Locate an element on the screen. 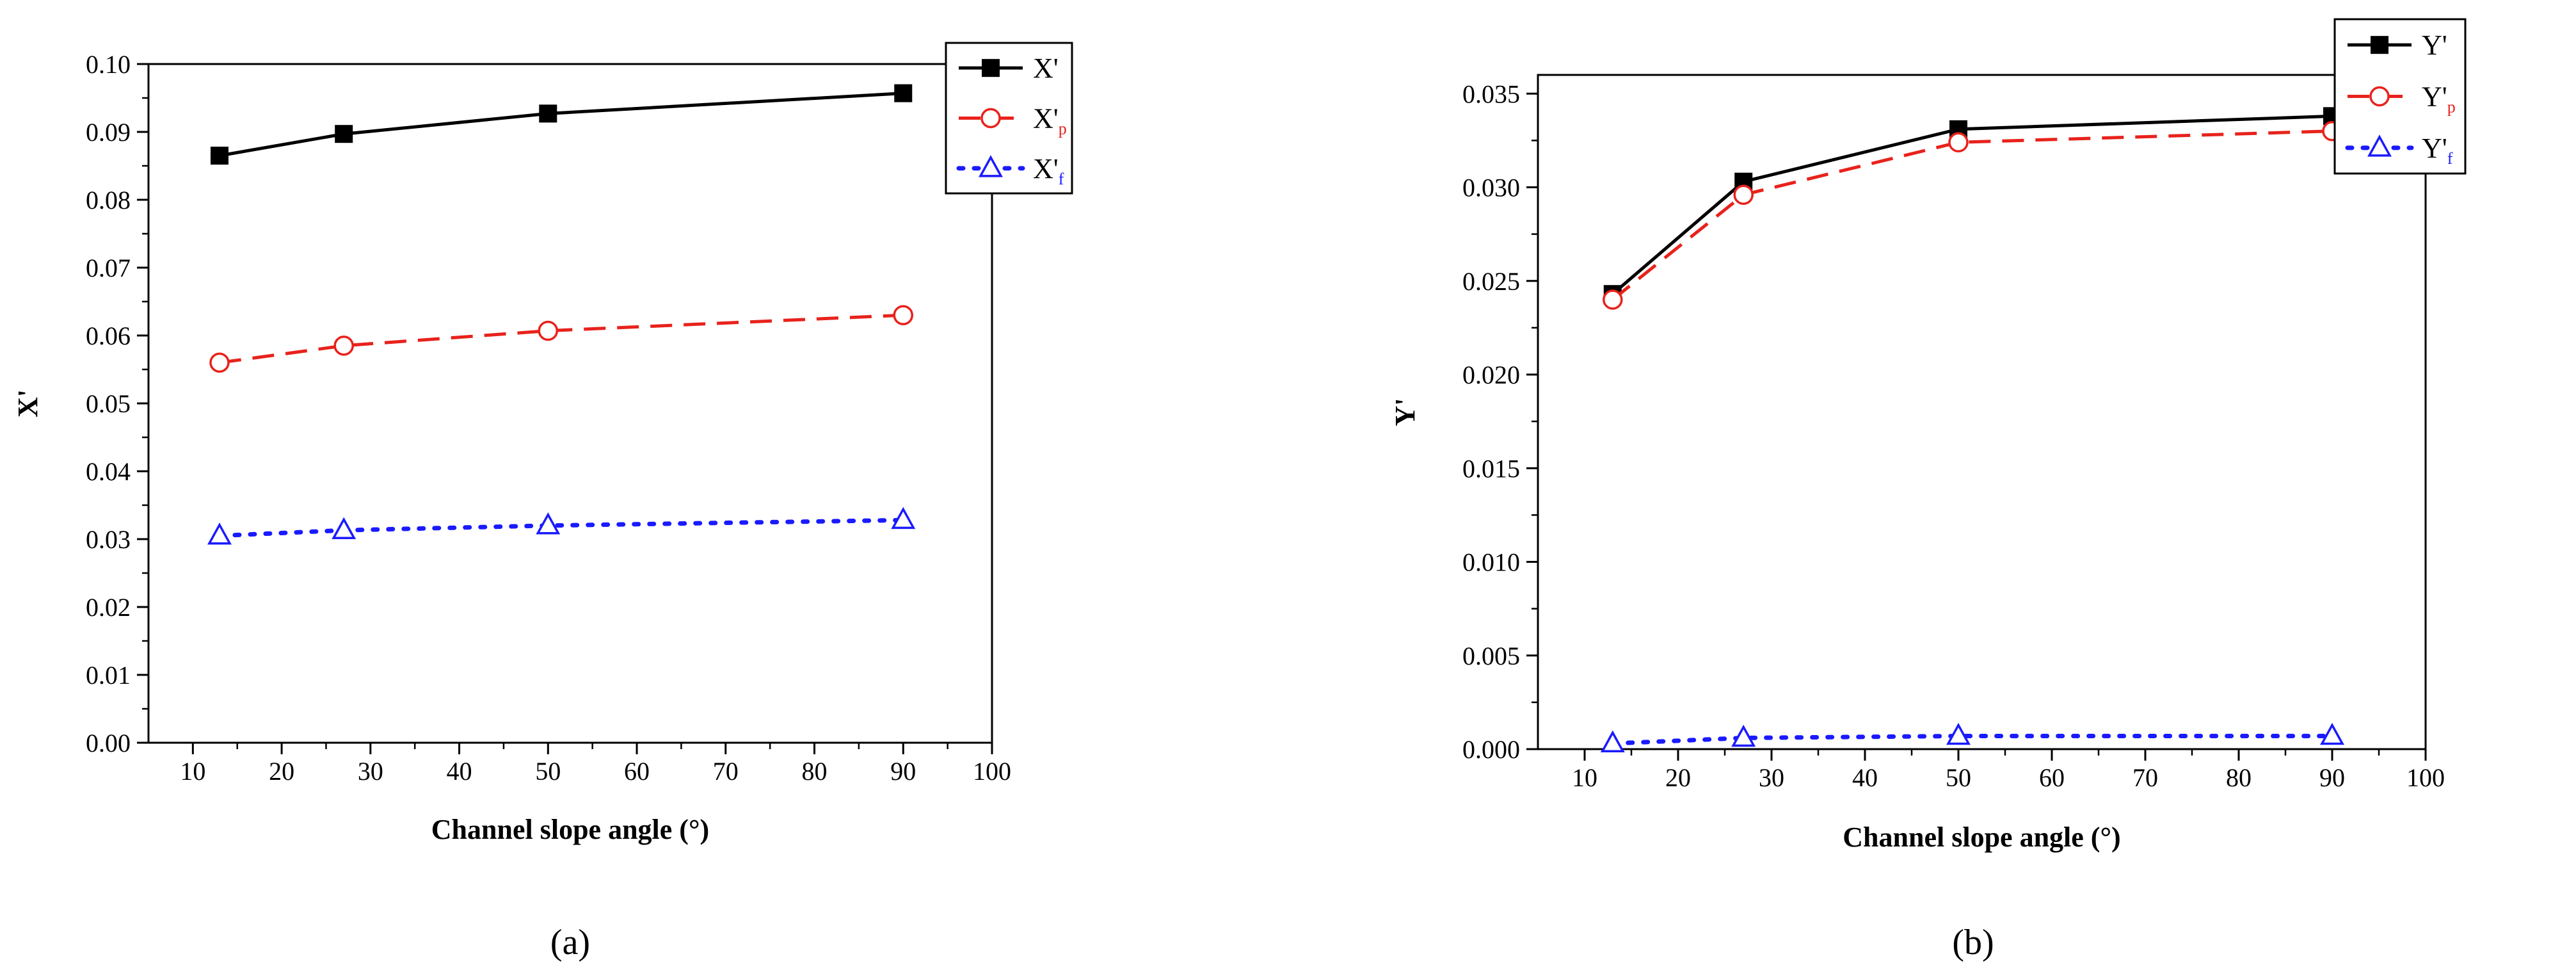 Image resolution: width=2576 pixels, height=979 pixels. y-tick-label: 0.010 is located at coordinates (1491, 562).